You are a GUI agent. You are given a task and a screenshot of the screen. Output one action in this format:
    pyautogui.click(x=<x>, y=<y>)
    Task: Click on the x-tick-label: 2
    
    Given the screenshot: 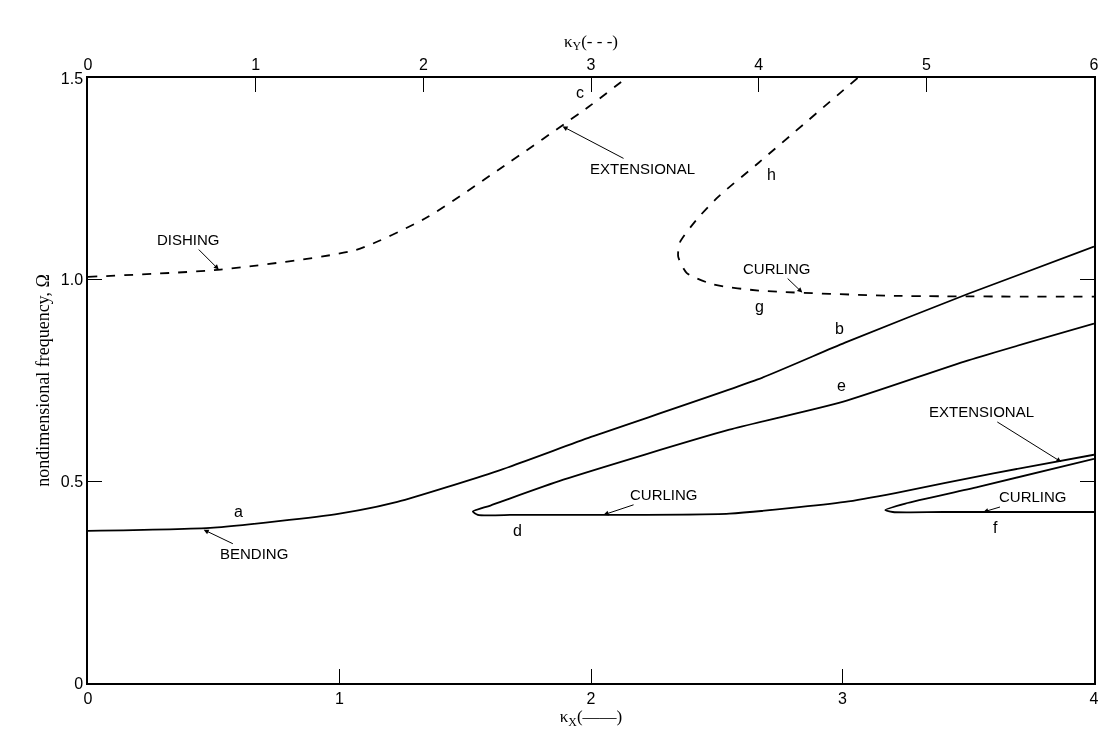 What is the action you would take?
    pyautogui.click(x=591, y=698)
    